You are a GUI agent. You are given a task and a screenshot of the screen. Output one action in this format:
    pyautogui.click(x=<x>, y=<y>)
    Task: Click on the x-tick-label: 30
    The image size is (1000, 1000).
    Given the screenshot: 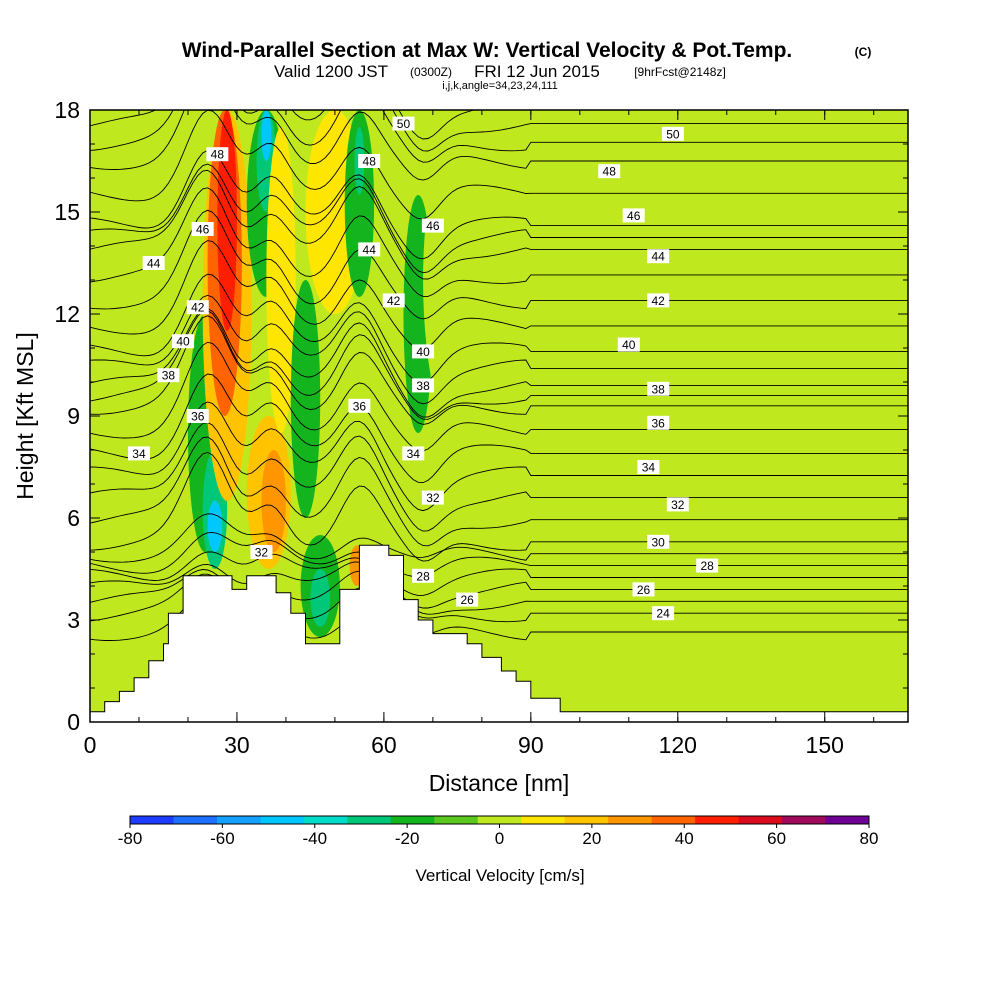 What is the action you would take?
    pyautogui.click(x=237, y=745)
    